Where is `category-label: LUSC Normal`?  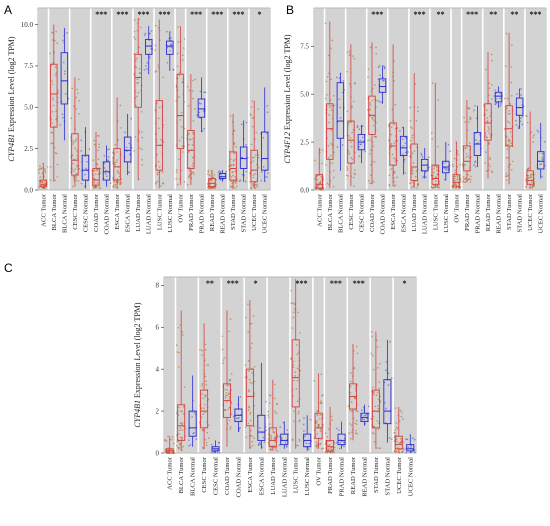
category-label: LUSC Normal is located at coordinates (446, 213).